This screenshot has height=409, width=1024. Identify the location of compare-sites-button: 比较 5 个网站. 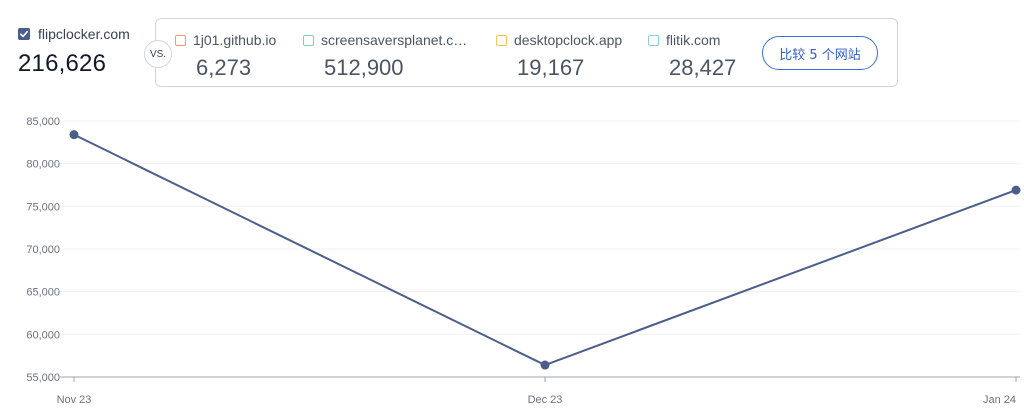
(820, 53).